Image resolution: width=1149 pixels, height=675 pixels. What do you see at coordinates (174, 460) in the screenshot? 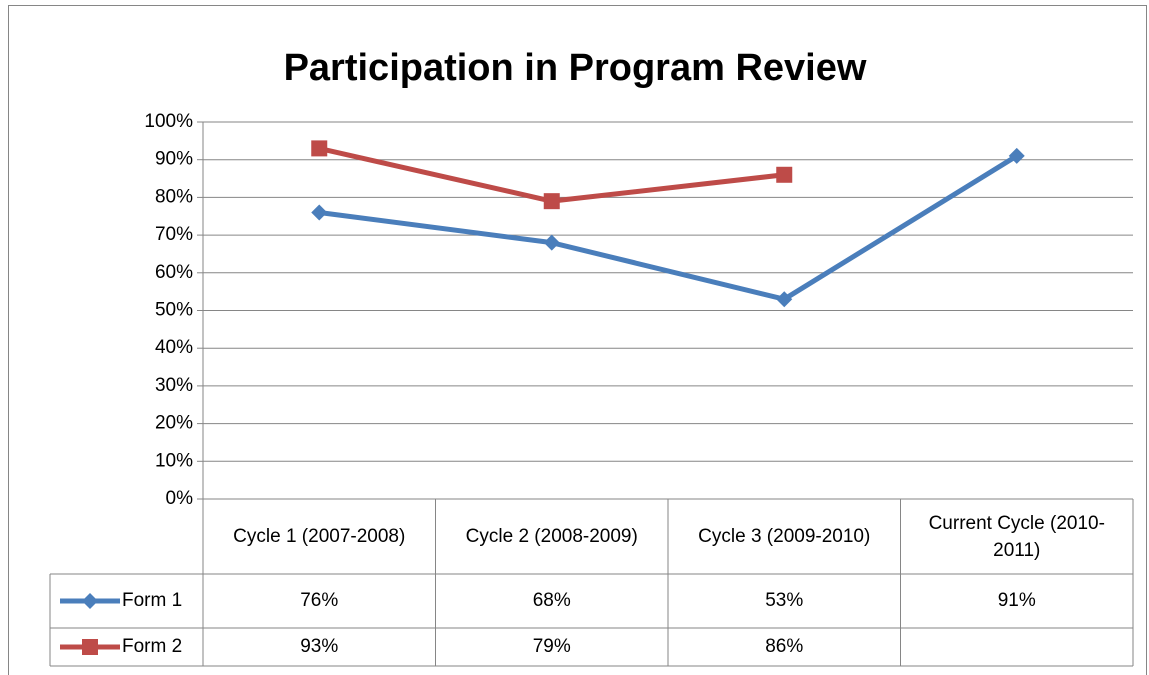
I see `y-tick-label: 10%` at bounding box center [174, 460].